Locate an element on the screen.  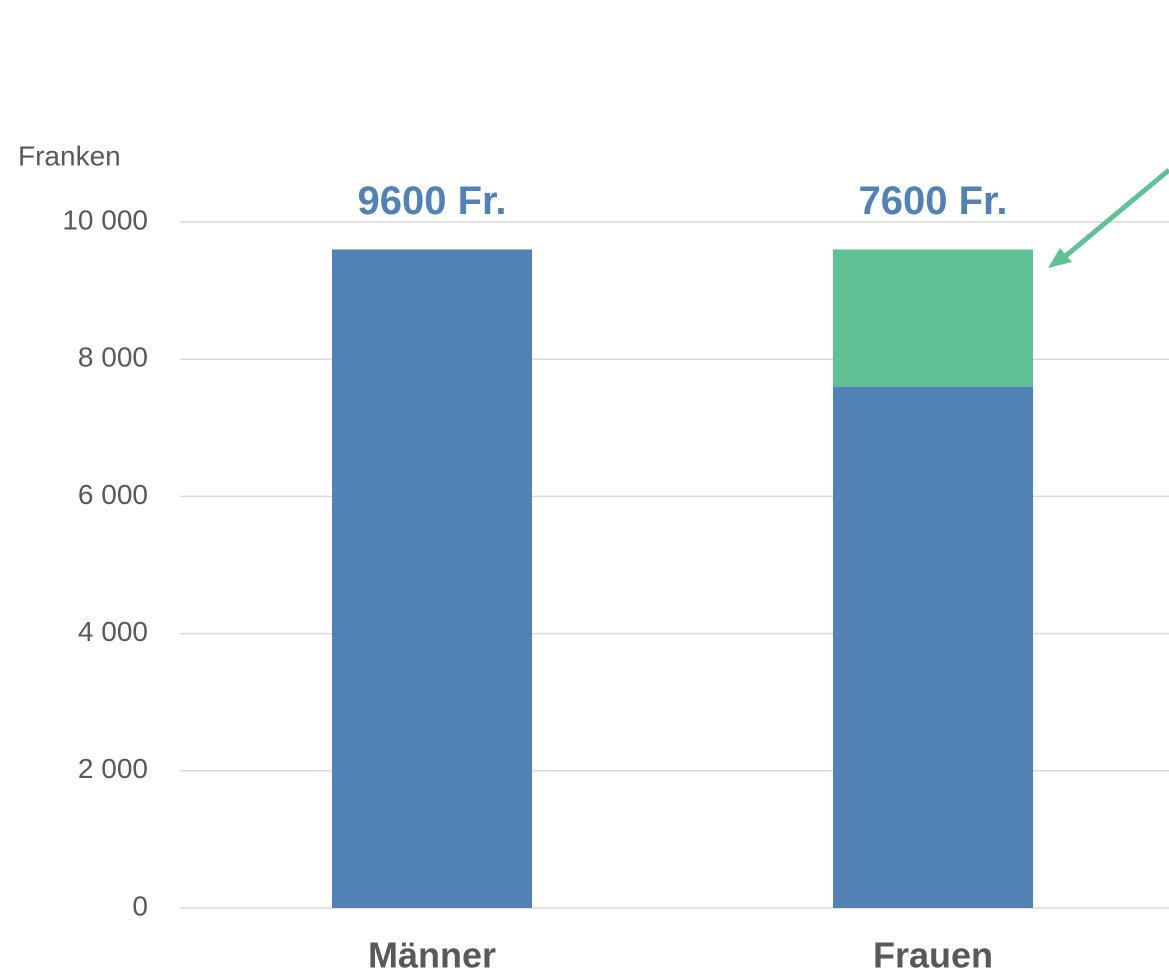
y-axis-label: Franken is located at coordinates (69, 155).